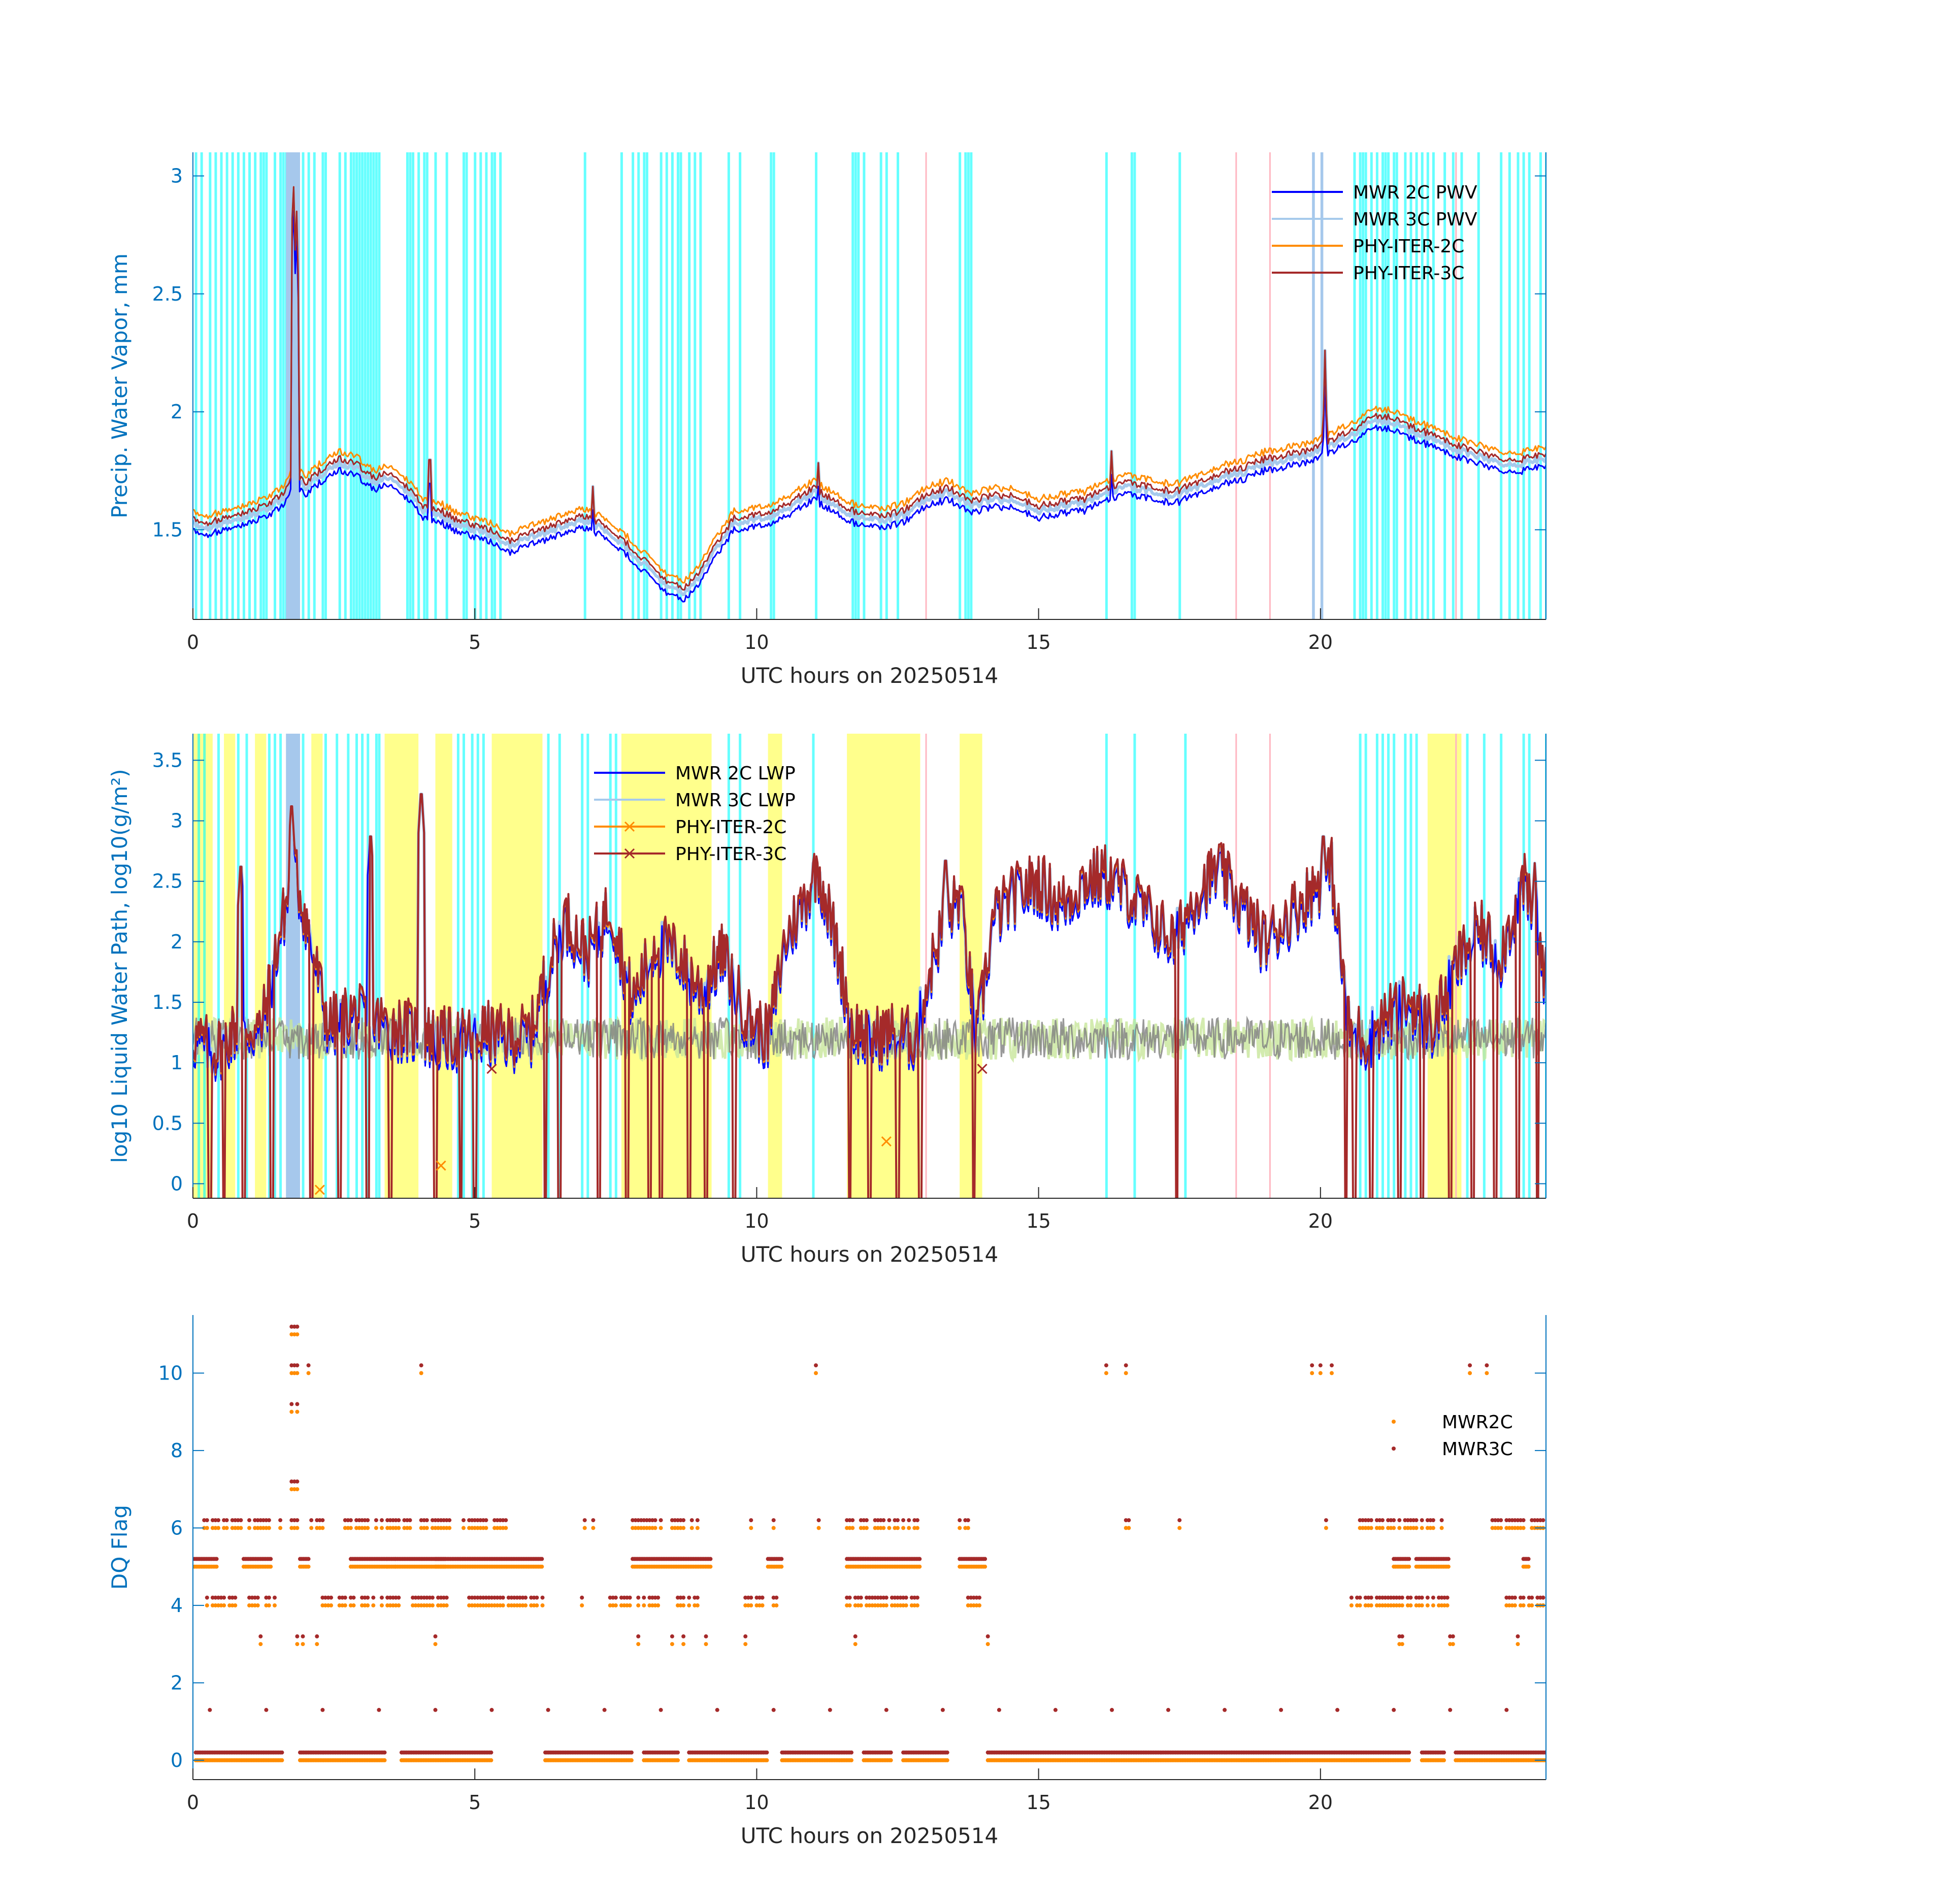  Describe the element at coordinates (1320, 642) in the screenshot. I see `x-tick-label: 20` at that location.